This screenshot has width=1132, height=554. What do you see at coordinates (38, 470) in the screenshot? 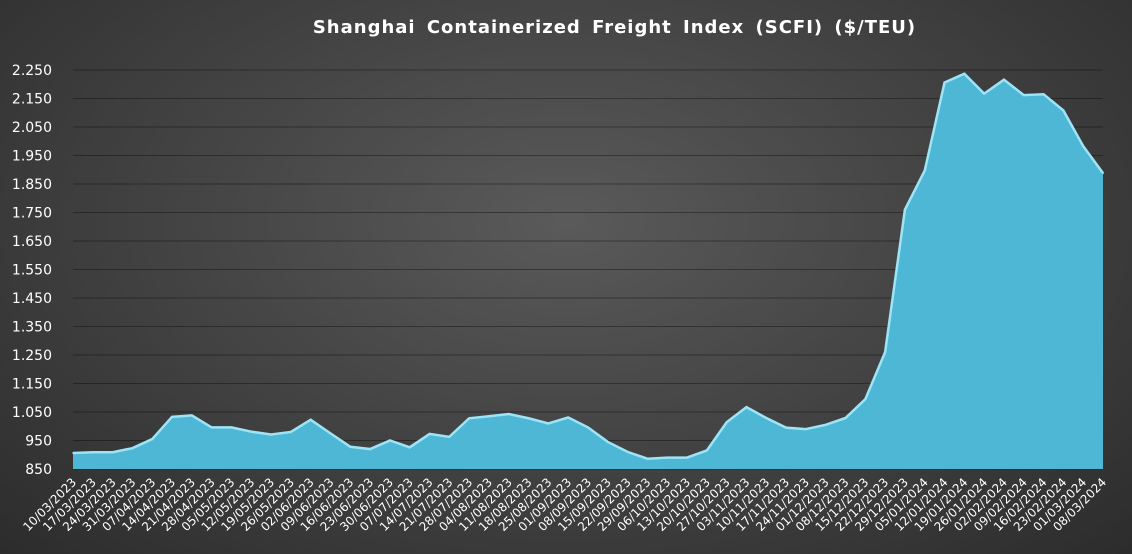
I see `y-tick-label: 850` at bounding box center [38, 470].